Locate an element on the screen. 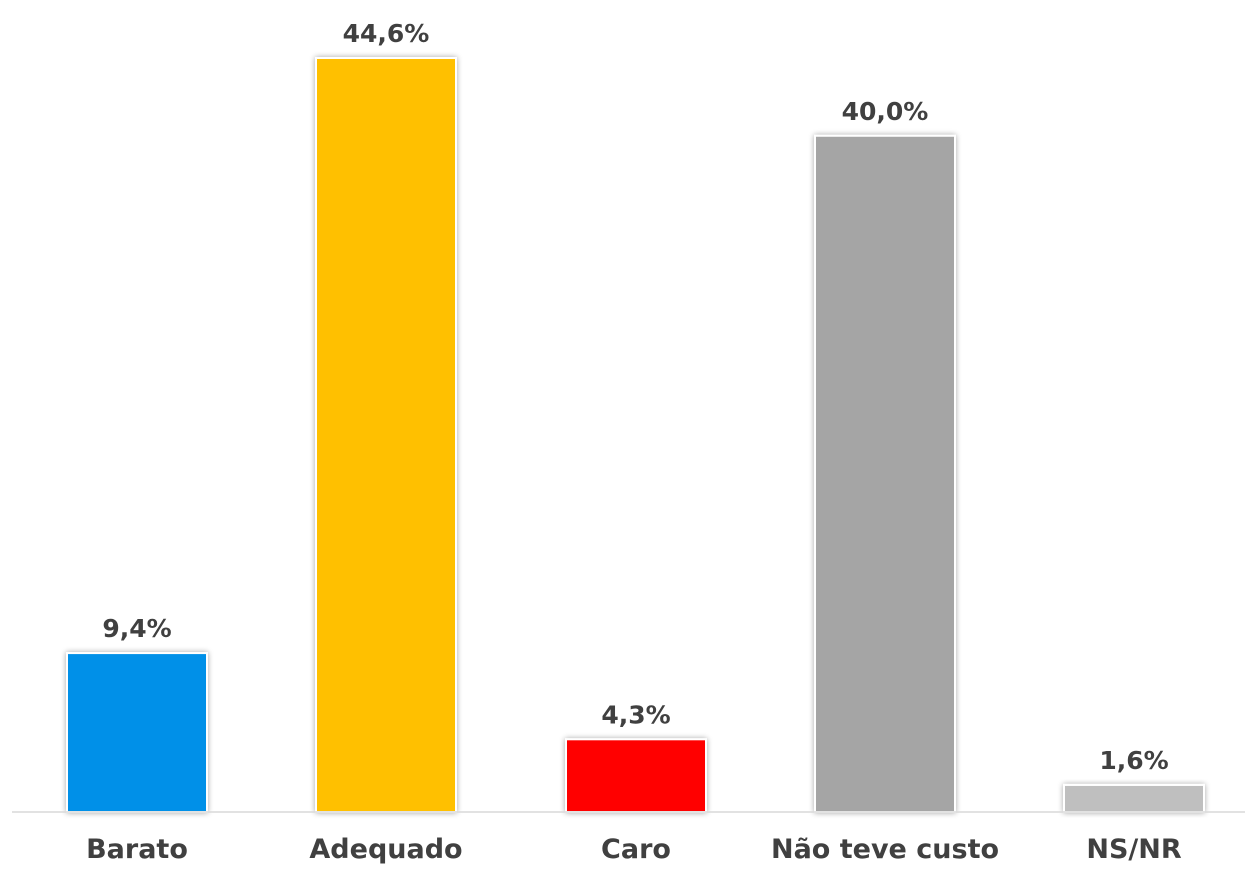 The image size is (1253, 872). category-label-3: Caro is located at coordinates (636, 849).